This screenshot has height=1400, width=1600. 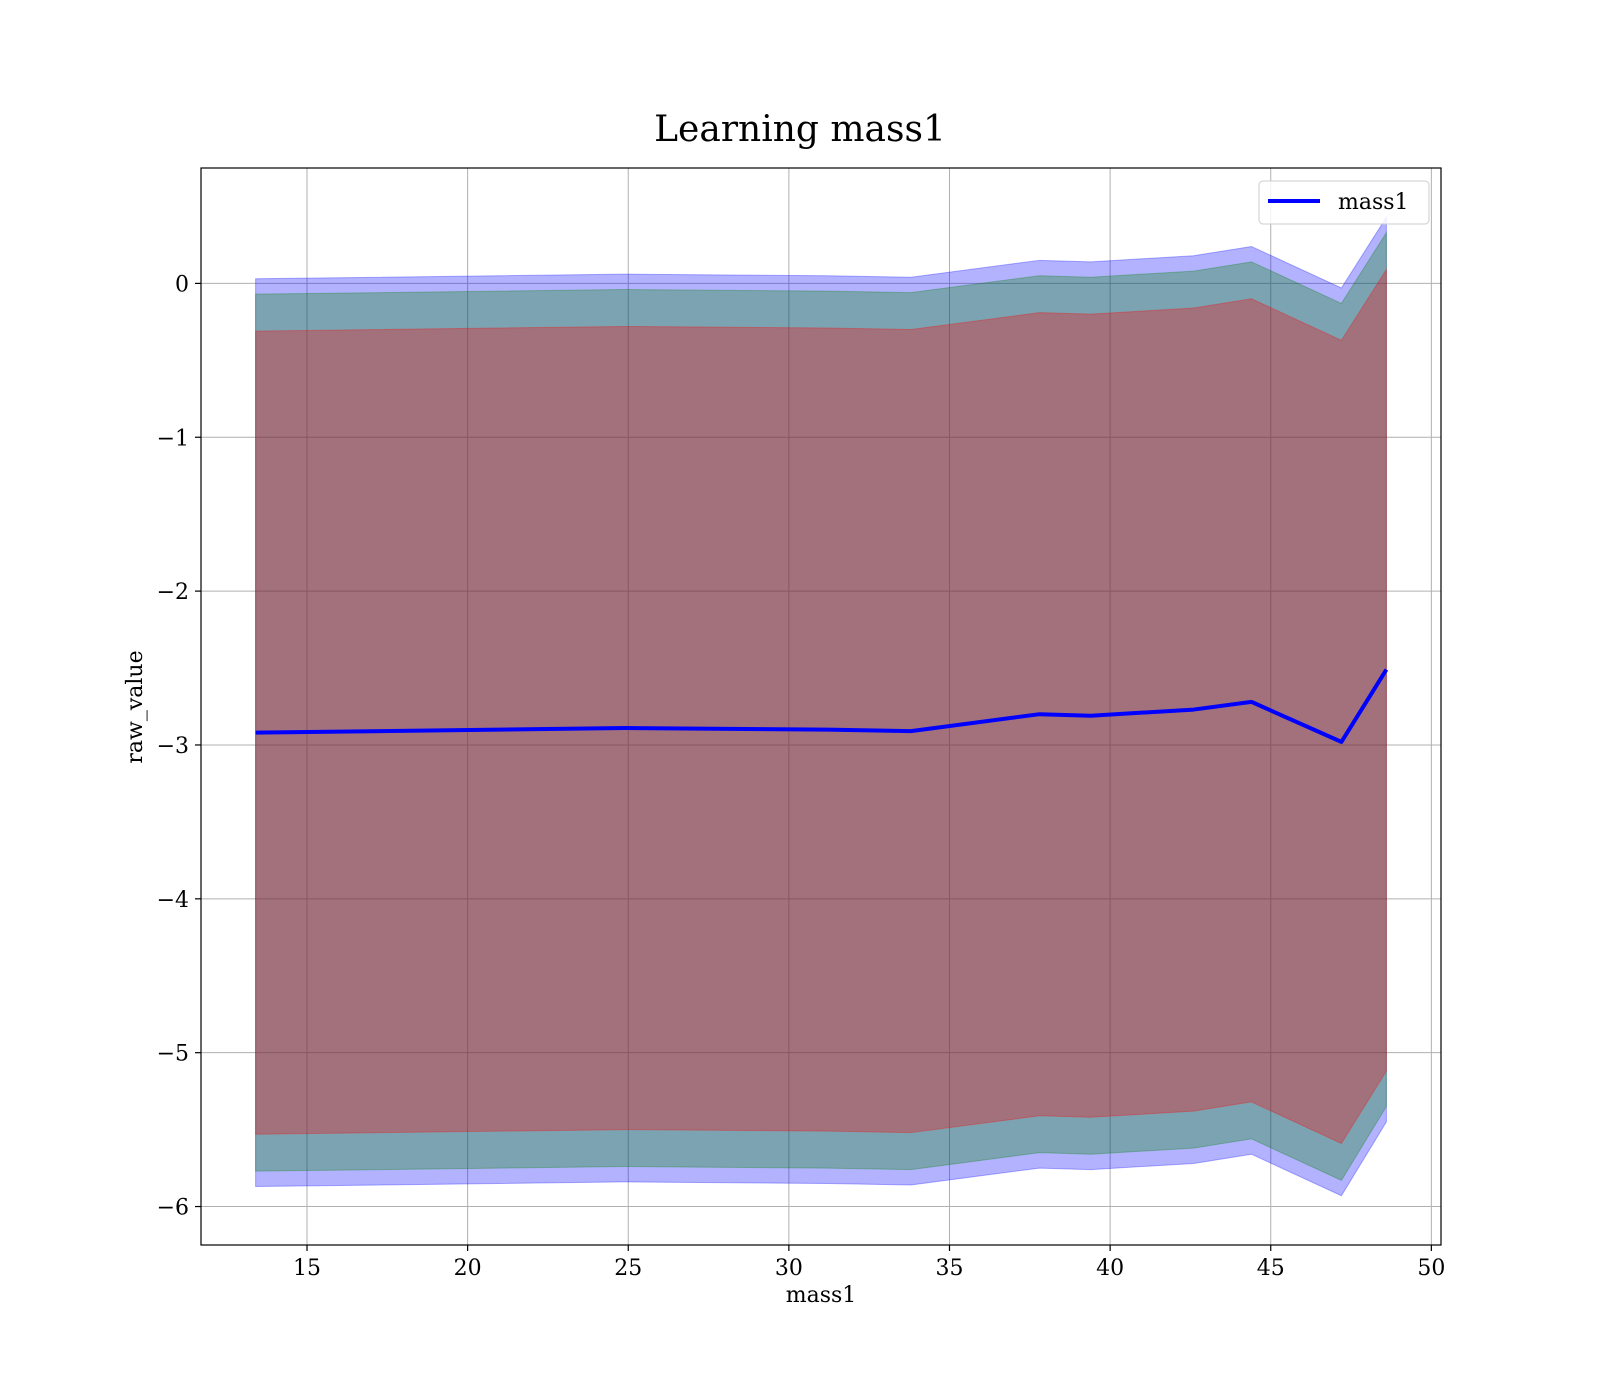 What do you see at coordinates (173, 592) in the screenshot?
I see `y-tick-label: −2` at bounding box center [173, 592].